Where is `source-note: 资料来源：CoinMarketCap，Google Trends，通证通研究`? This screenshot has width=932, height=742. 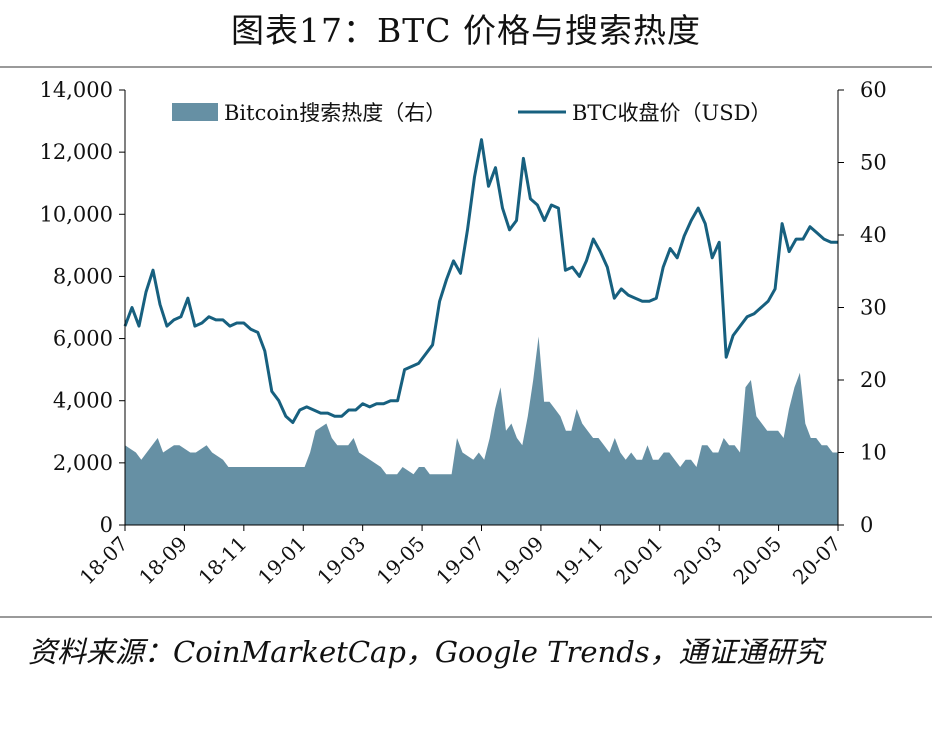
source-note: 资料来源：CoinMarketCap，Google Trends，通证通研究 is located at coordinates (426, 652).